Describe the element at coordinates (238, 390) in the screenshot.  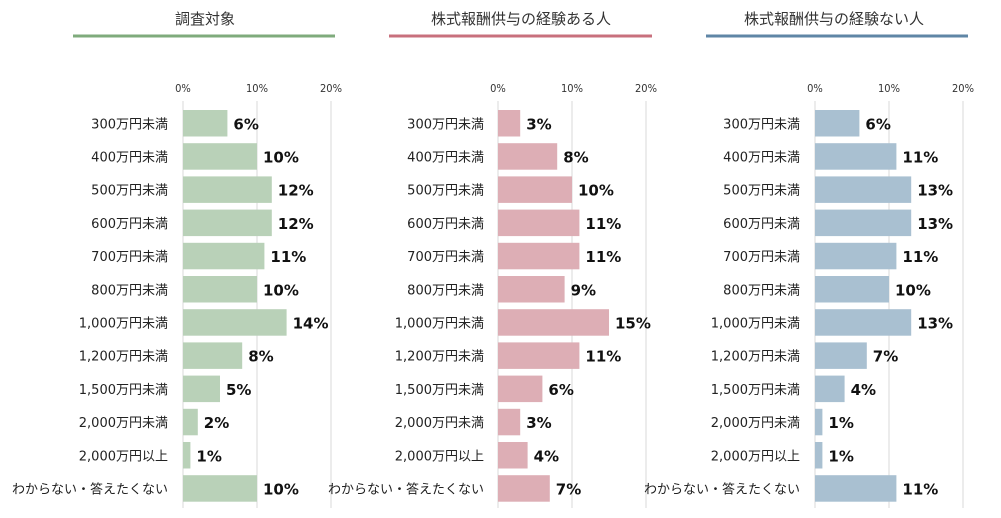
I see `data-label: 5%` at that location.